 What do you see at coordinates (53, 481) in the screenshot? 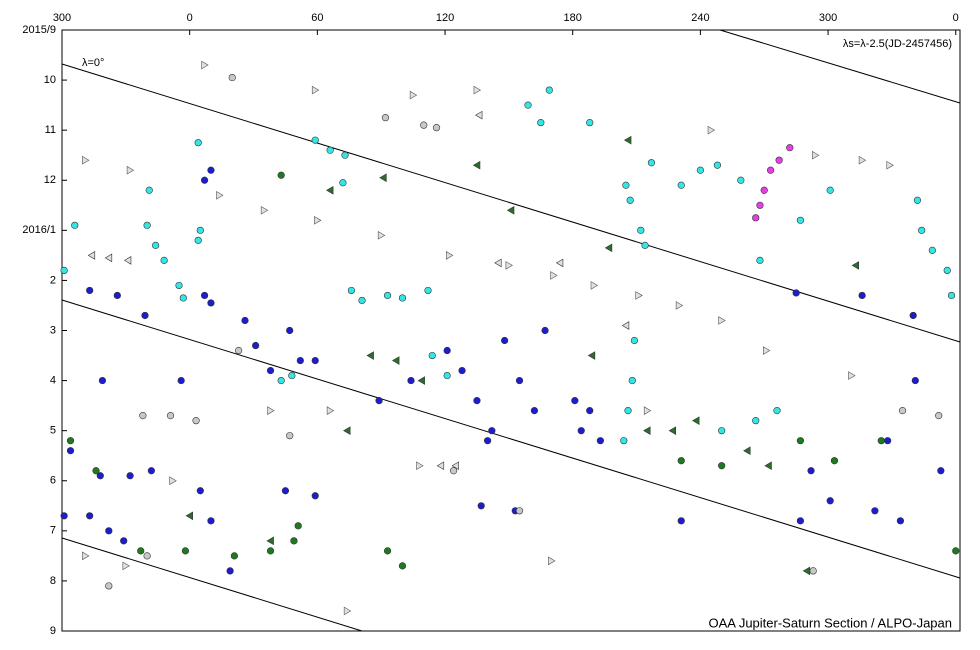
I see `y-tick-label: 6` at bounding box center [53, 481].